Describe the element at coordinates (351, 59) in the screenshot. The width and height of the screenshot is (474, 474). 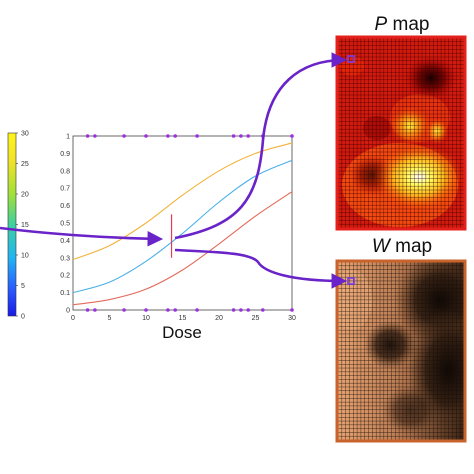
I see `p-map-selected-pixel` at that location.